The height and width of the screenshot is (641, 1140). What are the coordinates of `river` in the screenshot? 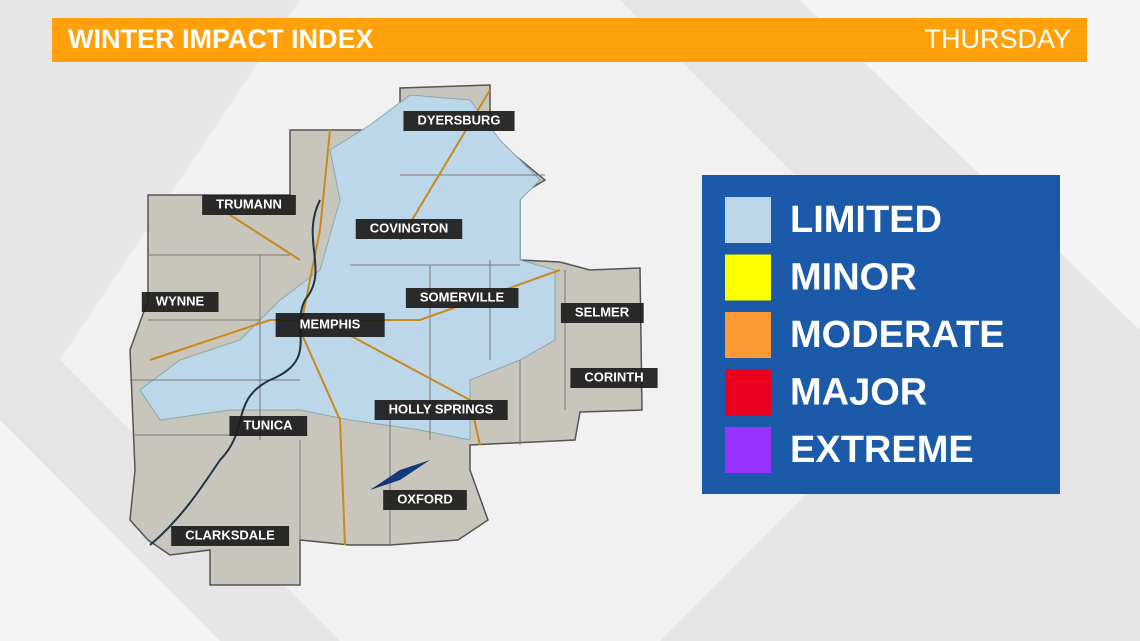 It's located at (235, 372).